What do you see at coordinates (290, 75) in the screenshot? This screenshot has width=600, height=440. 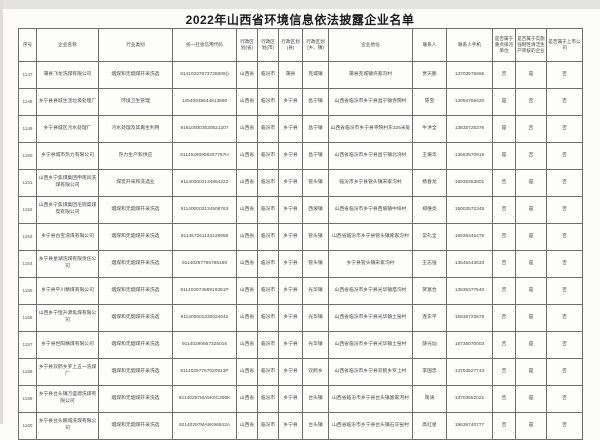 I see `table-cell: 蒲县` at bounding box center [290, 75].